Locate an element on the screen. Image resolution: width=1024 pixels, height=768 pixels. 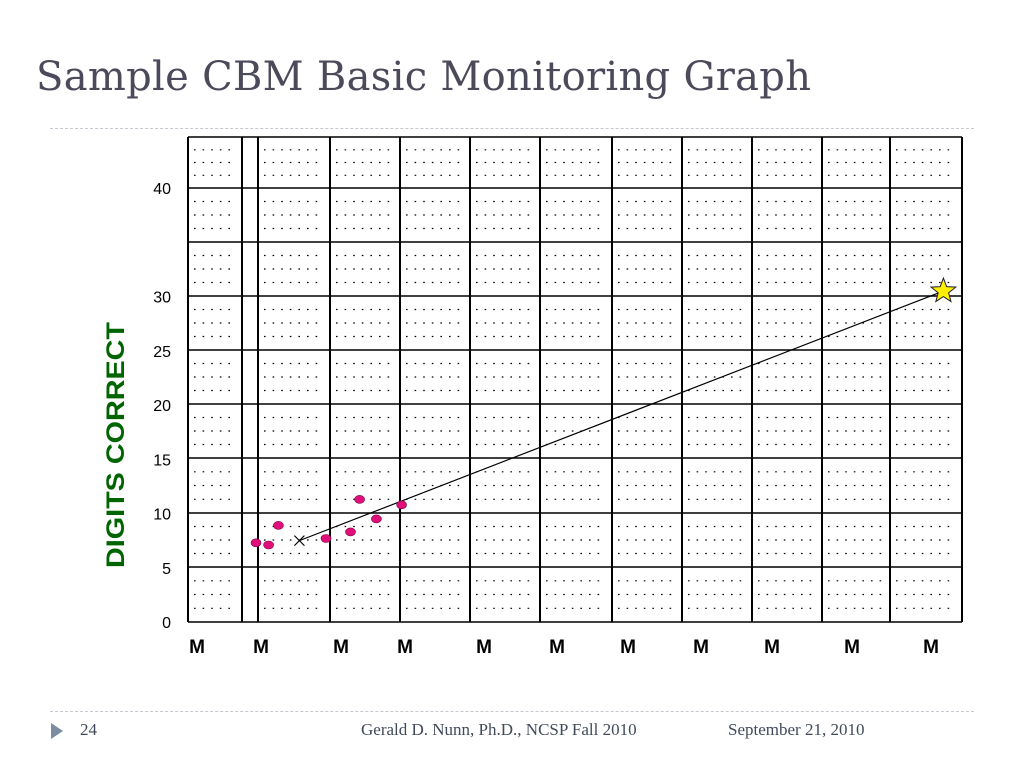
y-tick-label: 25 is located at coordinates (162, 352).